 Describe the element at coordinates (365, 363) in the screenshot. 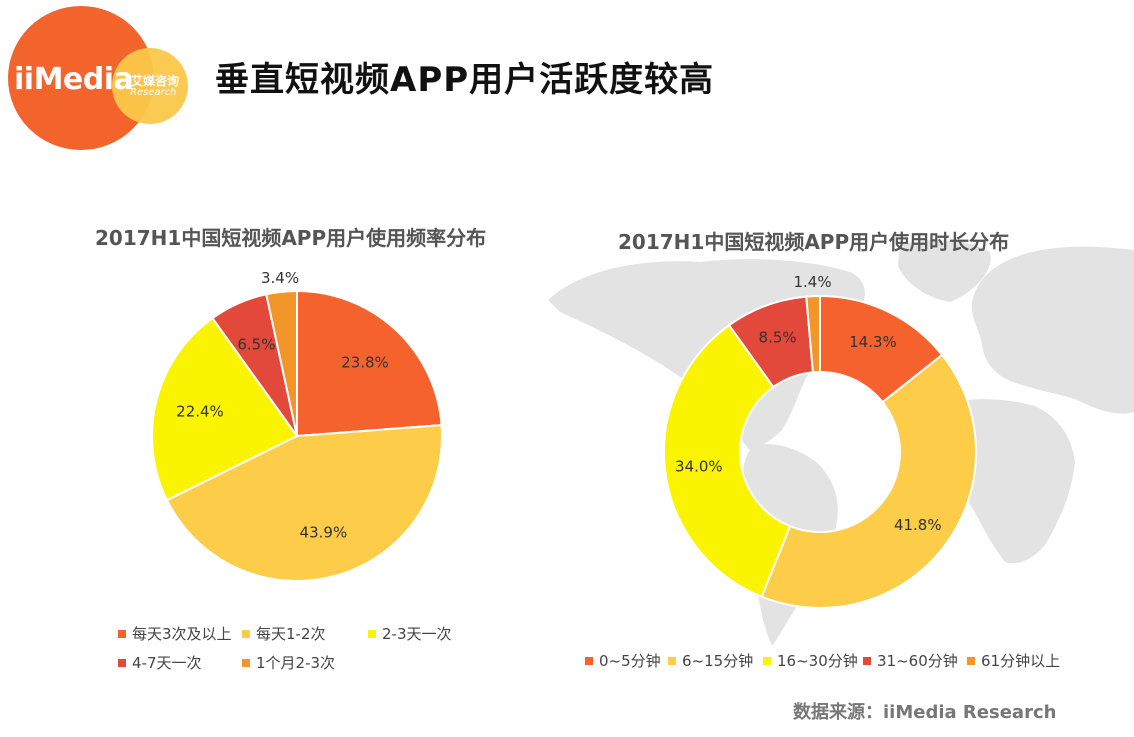

I see `slice-label-0-0: 23.8%` at that location.